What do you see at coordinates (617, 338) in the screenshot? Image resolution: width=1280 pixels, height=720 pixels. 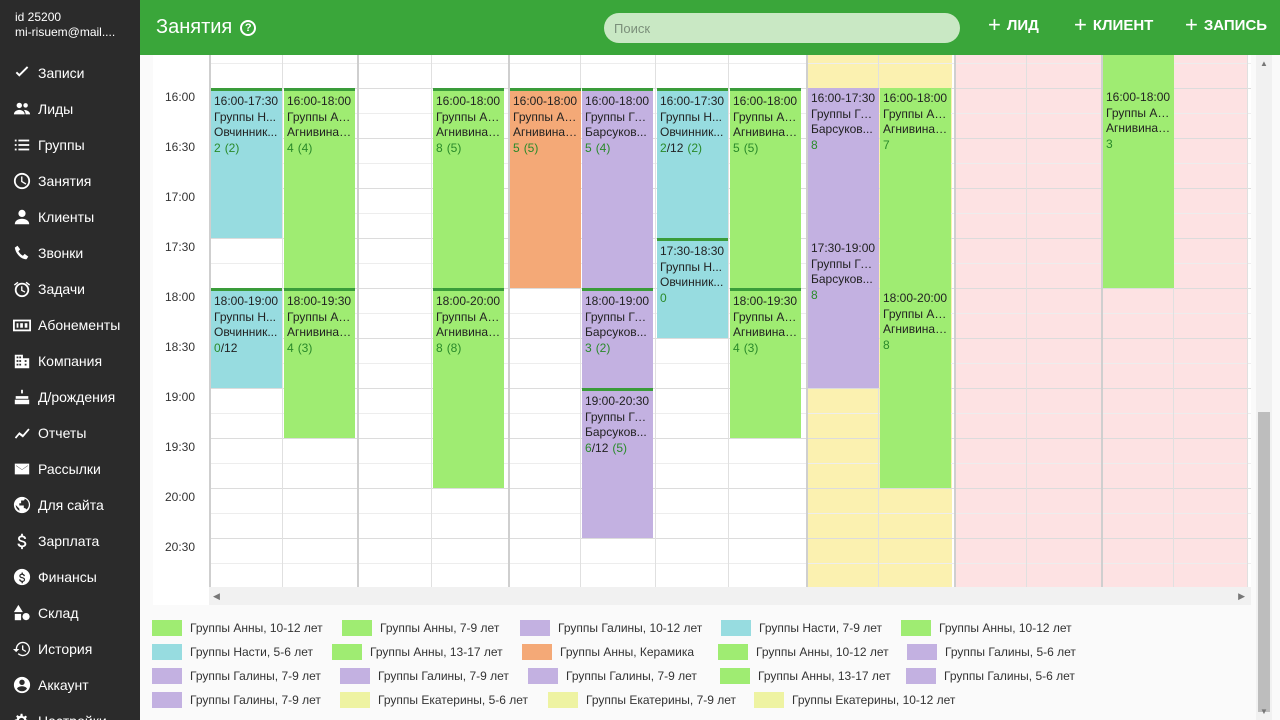 I see `lesson-event: 18:00-19:00 Группы Га... Барсуков... 3 (2)` at bounding box center [617, 338].